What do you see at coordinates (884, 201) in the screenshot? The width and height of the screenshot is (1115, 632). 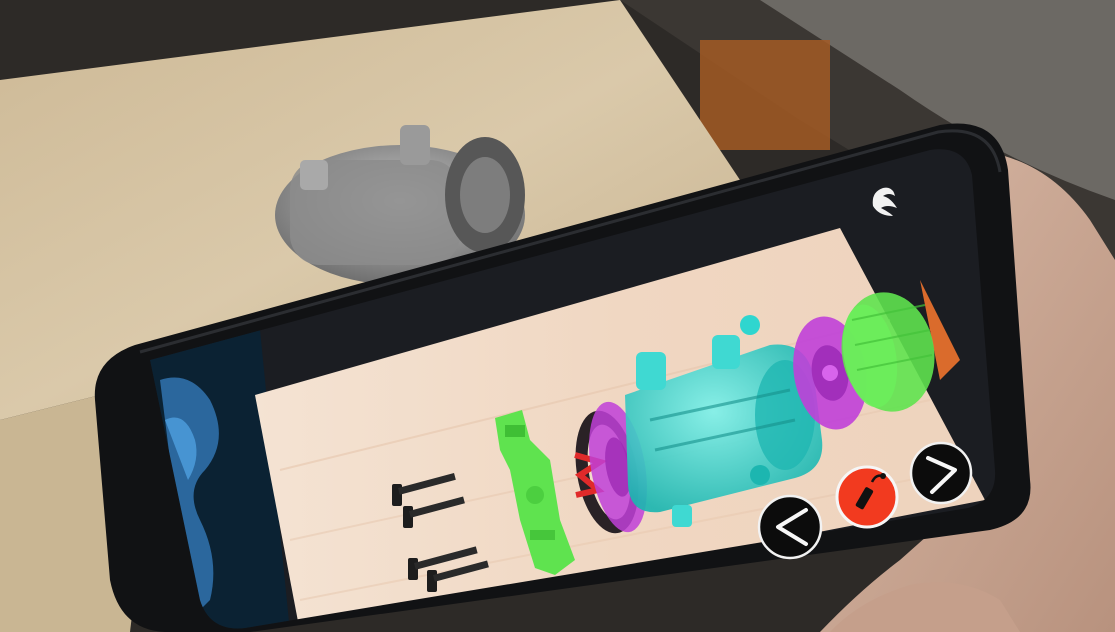 I see `swan-logo-icon` at bounding box center [884, 201].